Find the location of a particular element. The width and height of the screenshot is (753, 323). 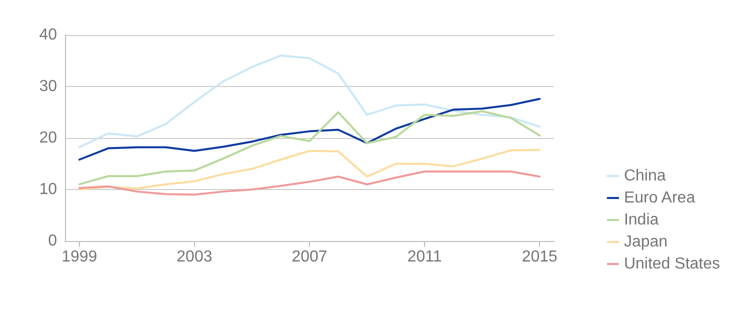

y-tick-label: 0 is located at coordinates (53, 241).